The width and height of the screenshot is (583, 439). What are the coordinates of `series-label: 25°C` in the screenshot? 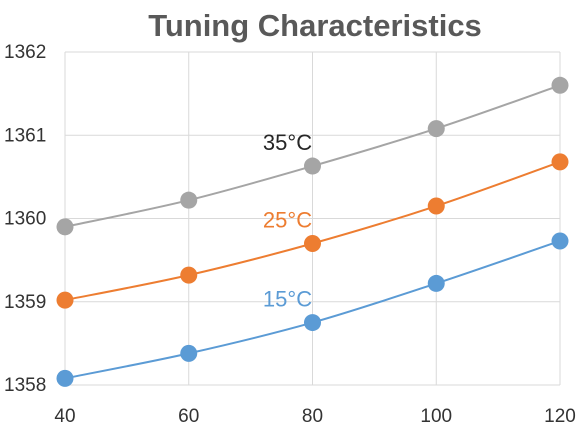 It's located at (287, 219).